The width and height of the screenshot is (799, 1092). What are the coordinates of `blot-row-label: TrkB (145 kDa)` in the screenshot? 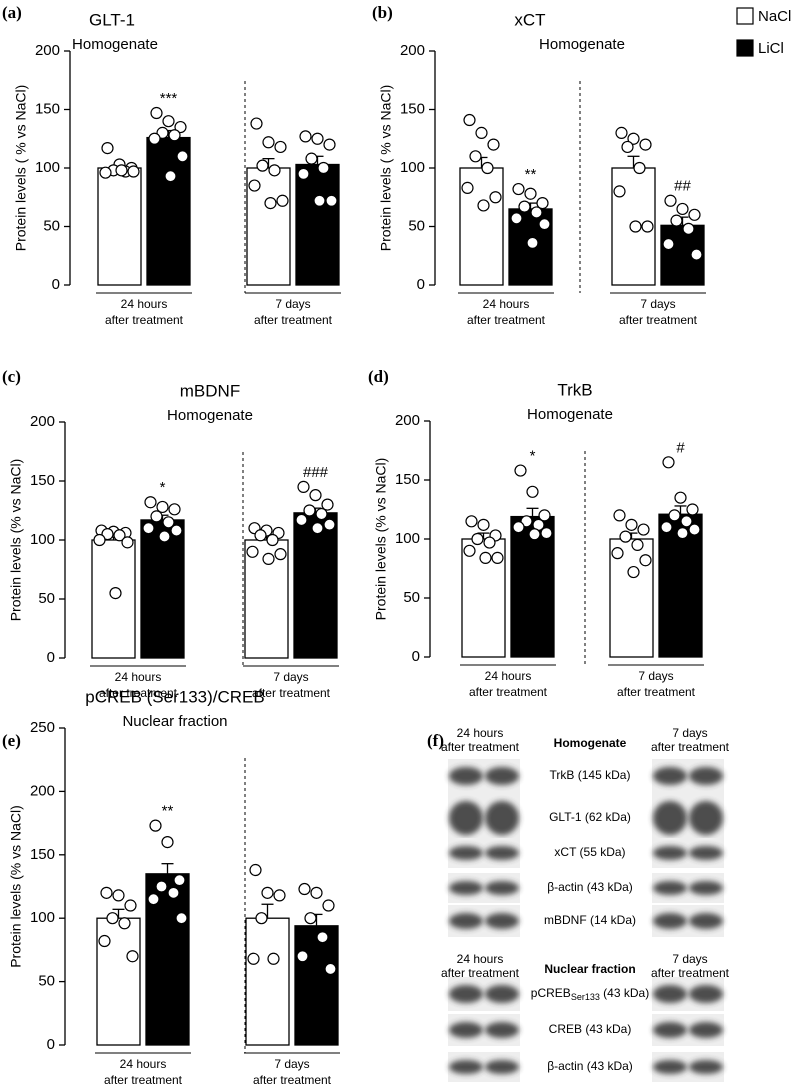 It's located at (590, 775).